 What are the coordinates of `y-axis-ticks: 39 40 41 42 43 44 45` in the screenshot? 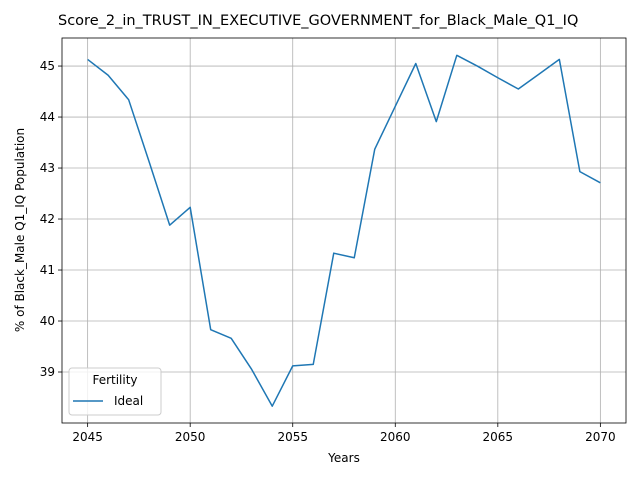 It's located at (51, 219).